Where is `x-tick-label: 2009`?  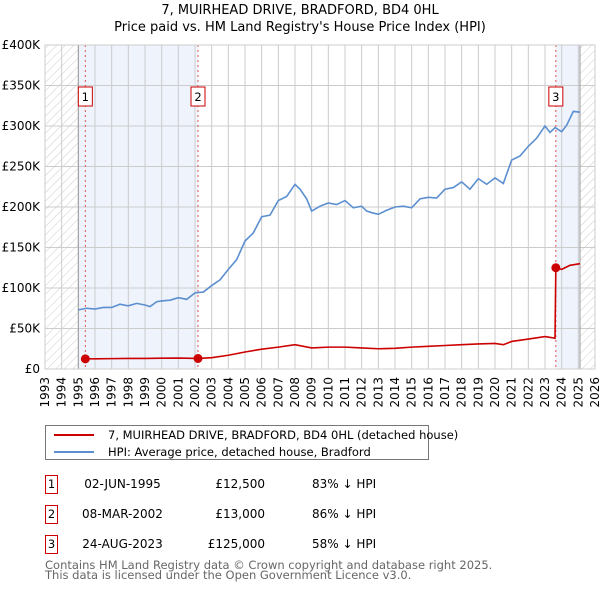 x-tick-label: 2009 is located at coordinates (312, 392).